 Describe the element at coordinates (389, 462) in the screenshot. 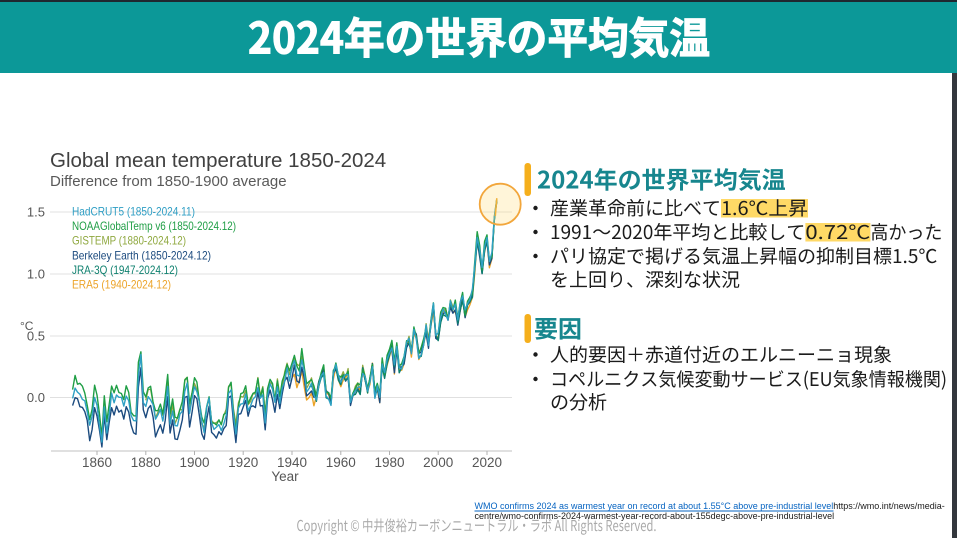

I see `svg-text: 1980` at that location.